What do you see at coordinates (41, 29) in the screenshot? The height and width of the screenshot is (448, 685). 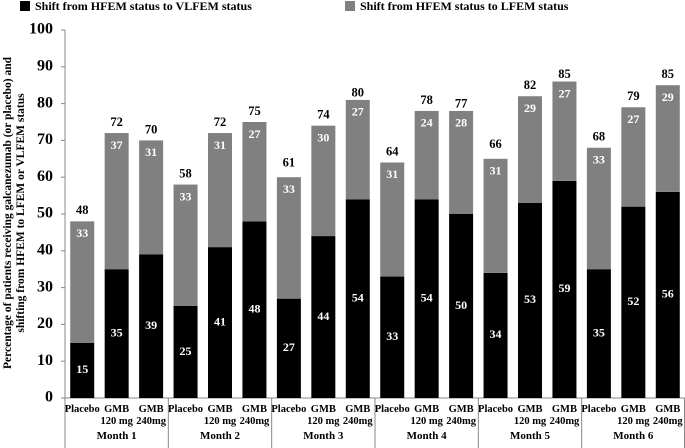 I see `y-tick-label: 100` at bounding box center [41, 29].